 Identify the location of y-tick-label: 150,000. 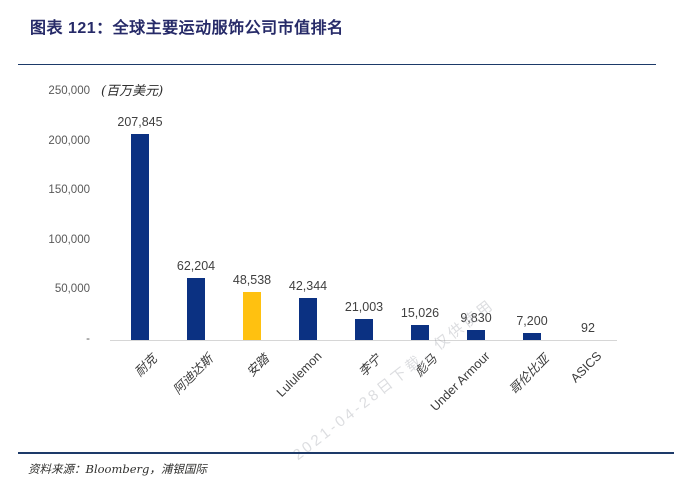
(69, 190).